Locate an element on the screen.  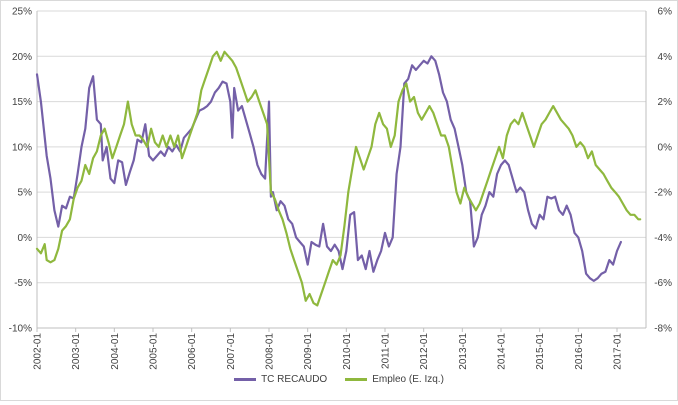
x-tick-label: 2002-01 is located at coordinates (38, 351).